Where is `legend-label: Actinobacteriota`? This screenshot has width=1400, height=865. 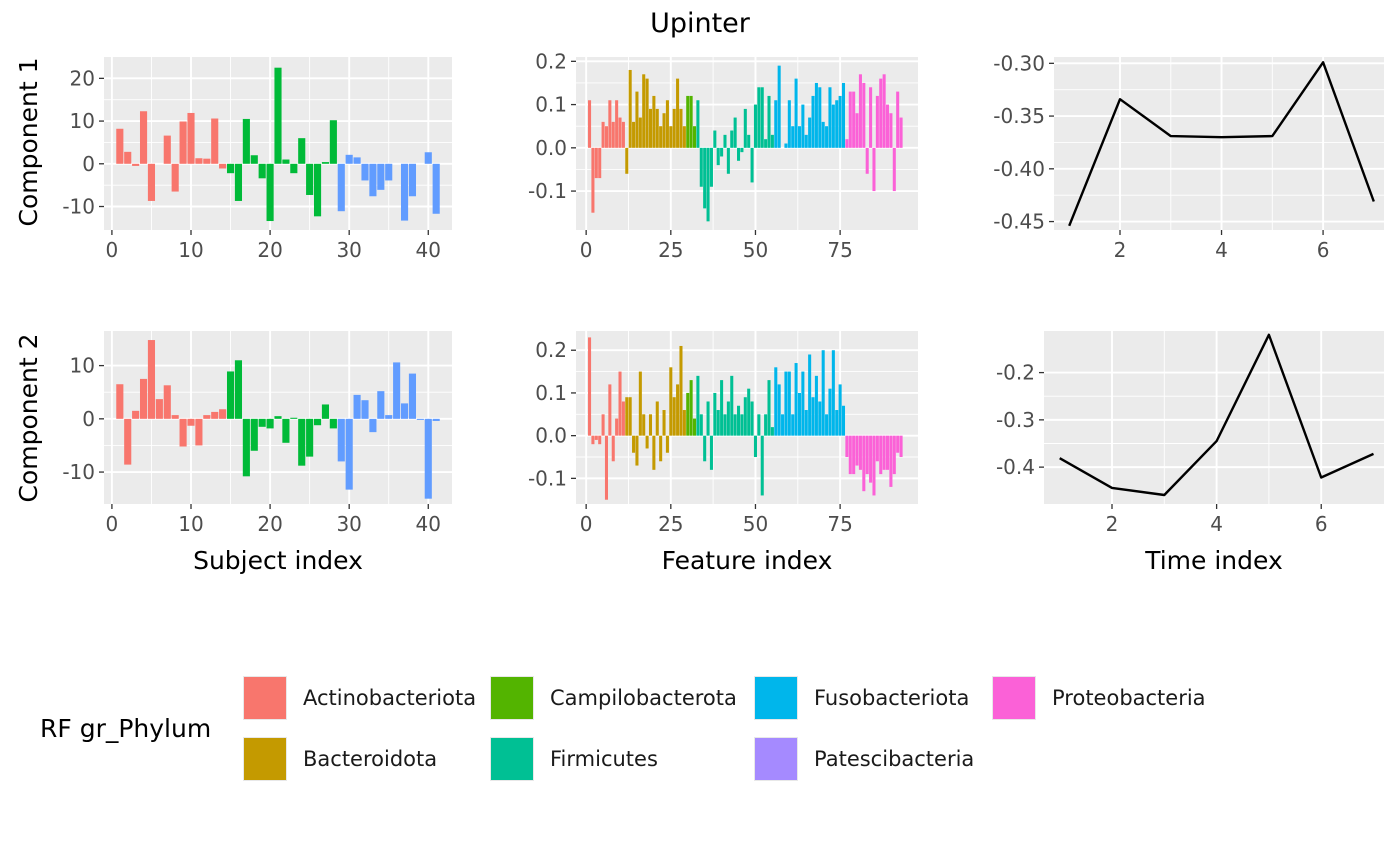
legend-label: Actinobacteriota is located at coordinates (390, 698).